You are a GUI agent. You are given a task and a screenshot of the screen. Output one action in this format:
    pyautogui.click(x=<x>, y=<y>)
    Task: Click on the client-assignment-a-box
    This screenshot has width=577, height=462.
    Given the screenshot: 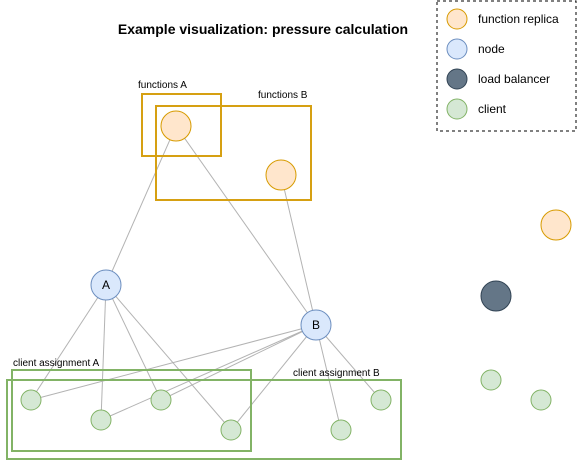 What is the action you would take?
    pyautogui.click(x=131, y=410)
    